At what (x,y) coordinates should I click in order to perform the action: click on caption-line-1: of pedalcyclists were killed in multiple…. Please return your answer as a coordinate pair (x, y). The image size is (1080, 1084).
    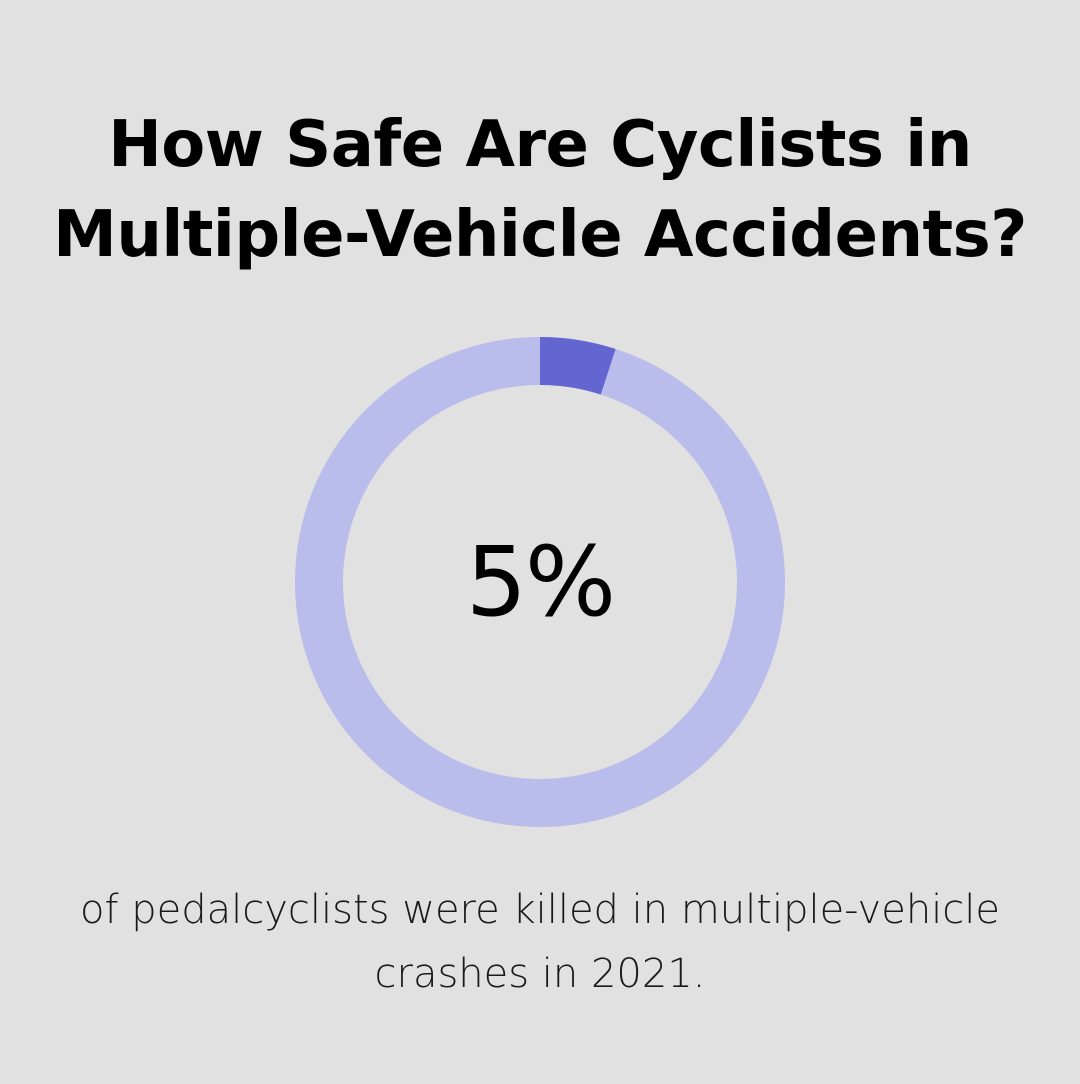
    Looking at the image, I should click on (540, 910).